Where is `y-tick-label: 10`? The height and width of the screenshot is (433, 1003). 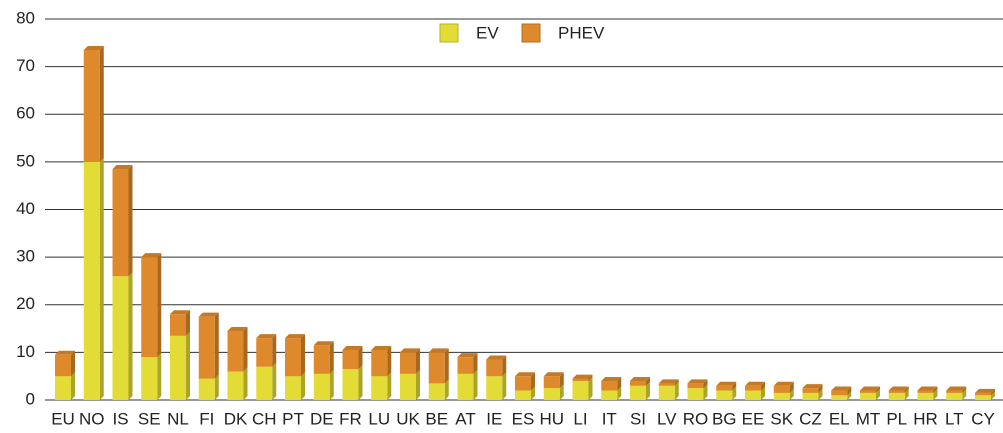
y-tick-label: 10 is located at coordinates (25, 351).